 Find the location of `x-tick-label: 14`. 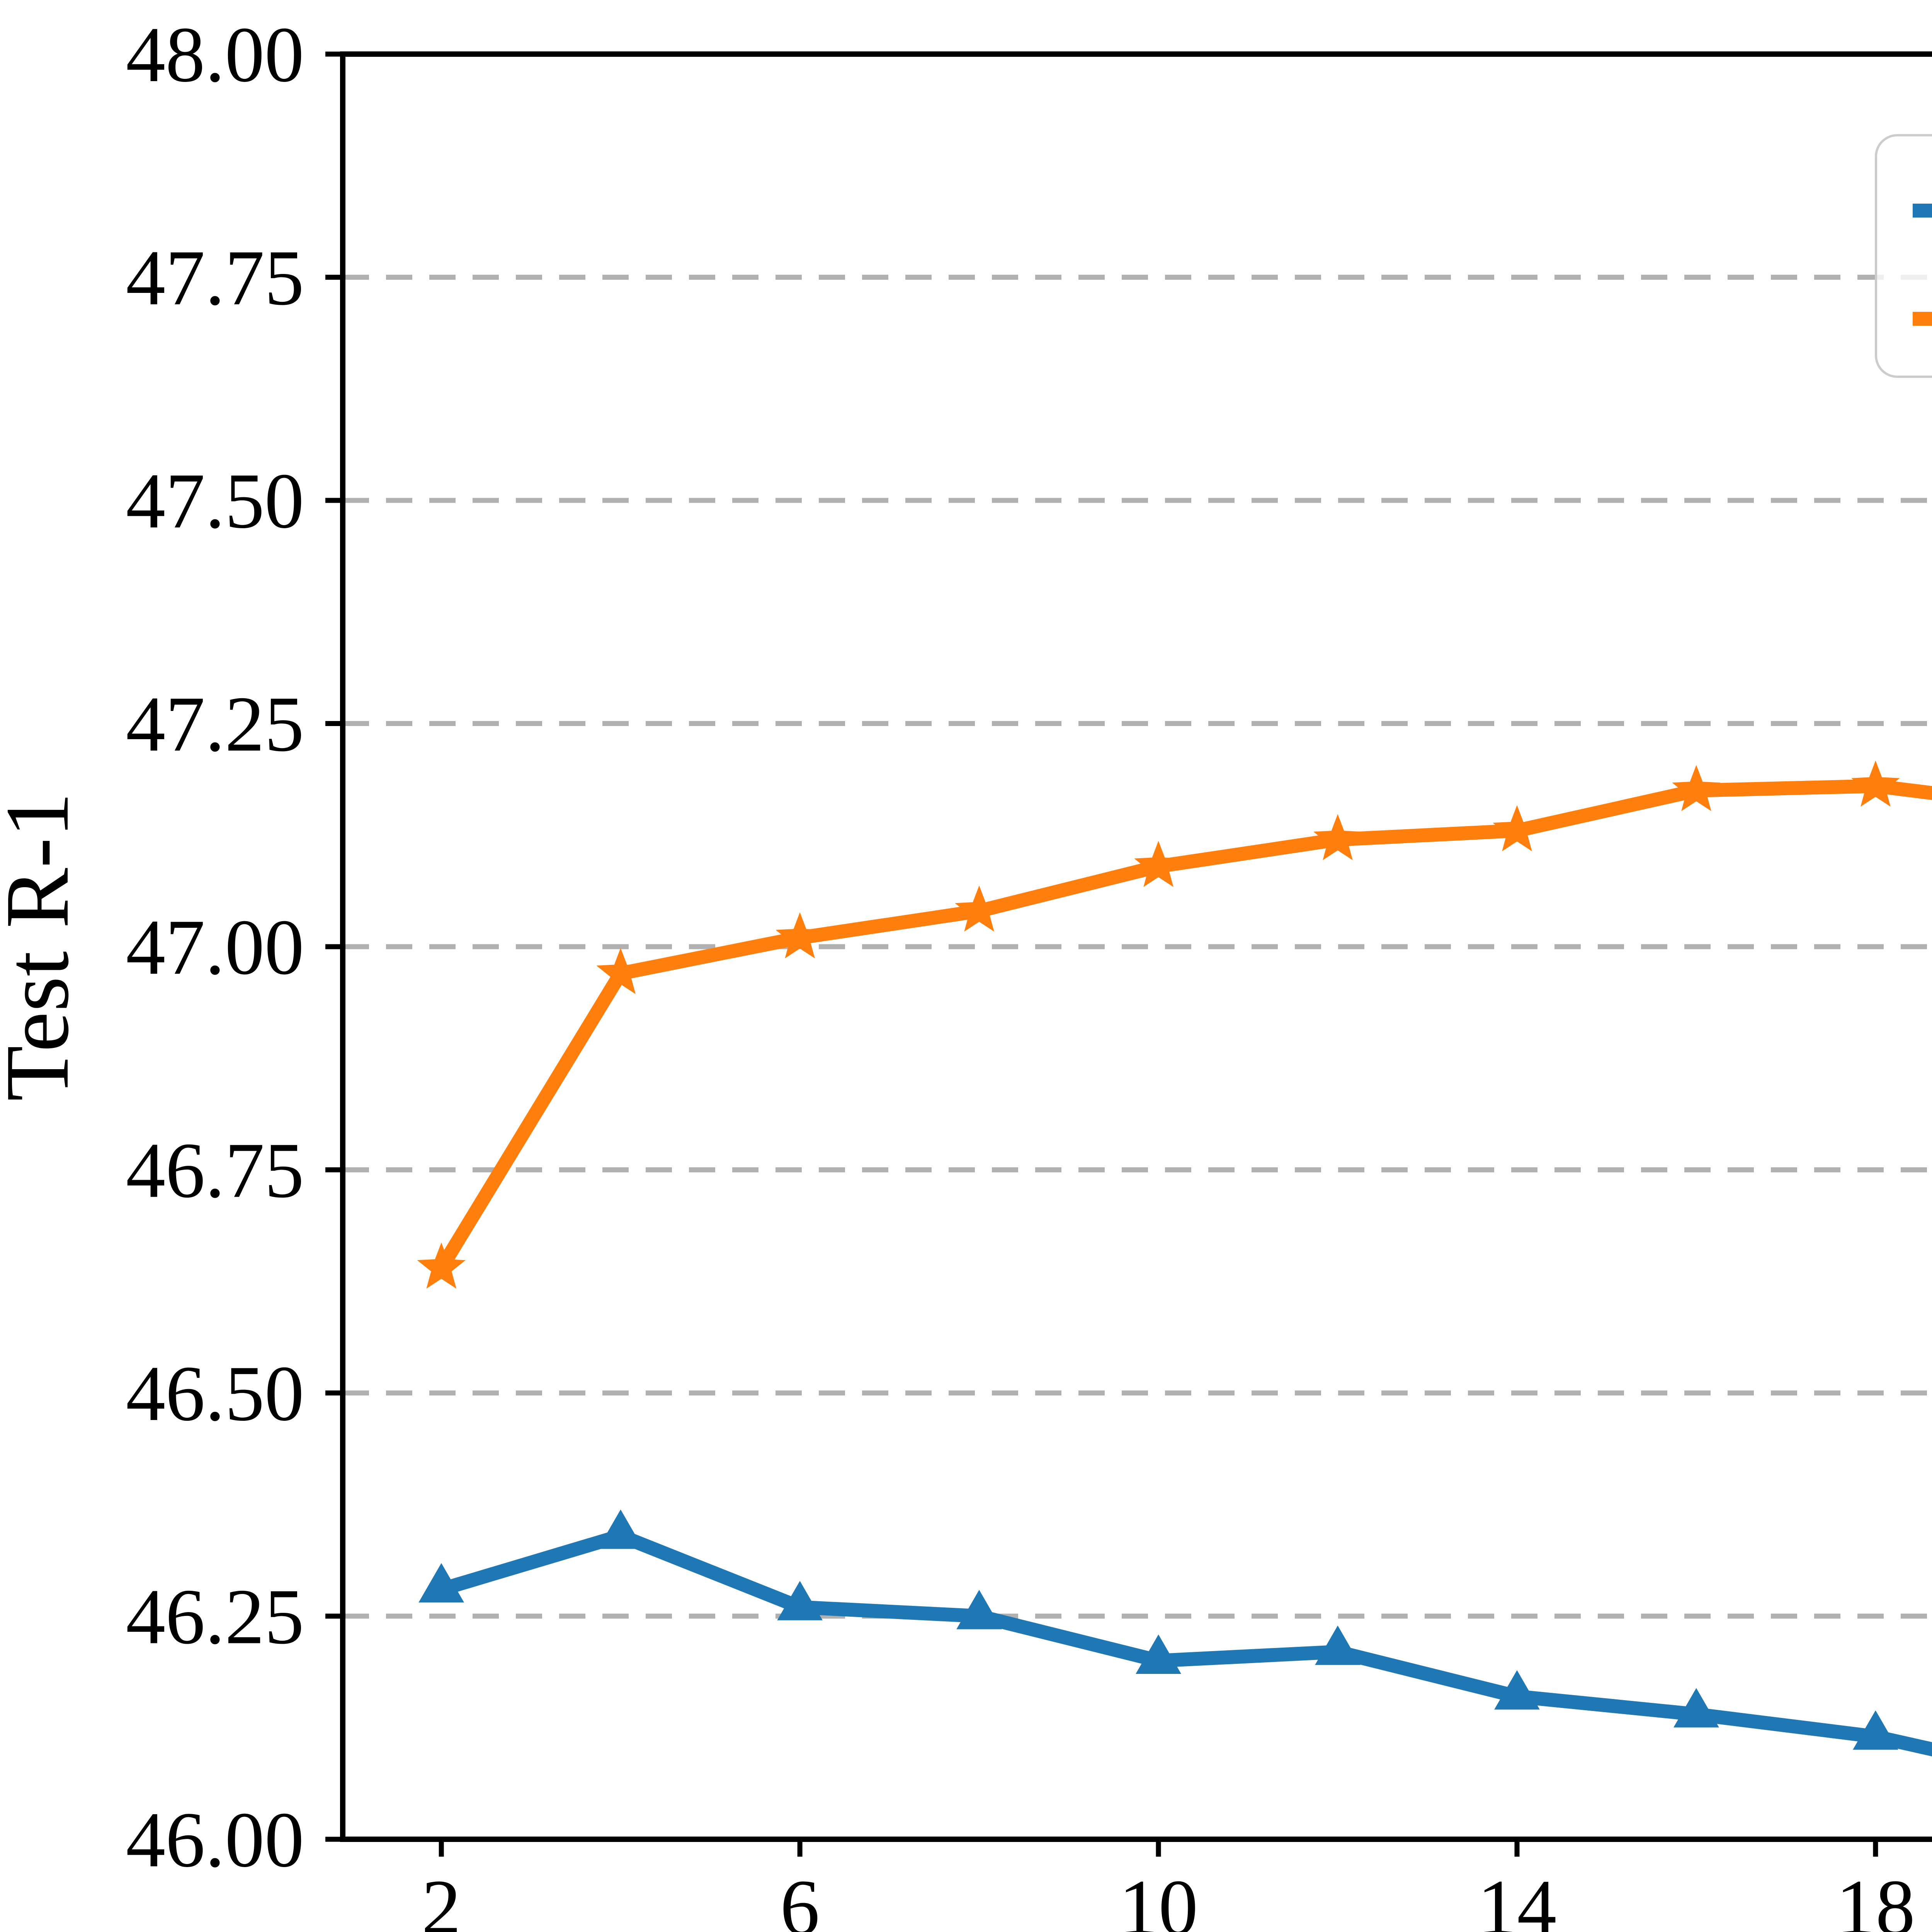

x-tick-label: 14 is located at coordinates (1517, 1898).